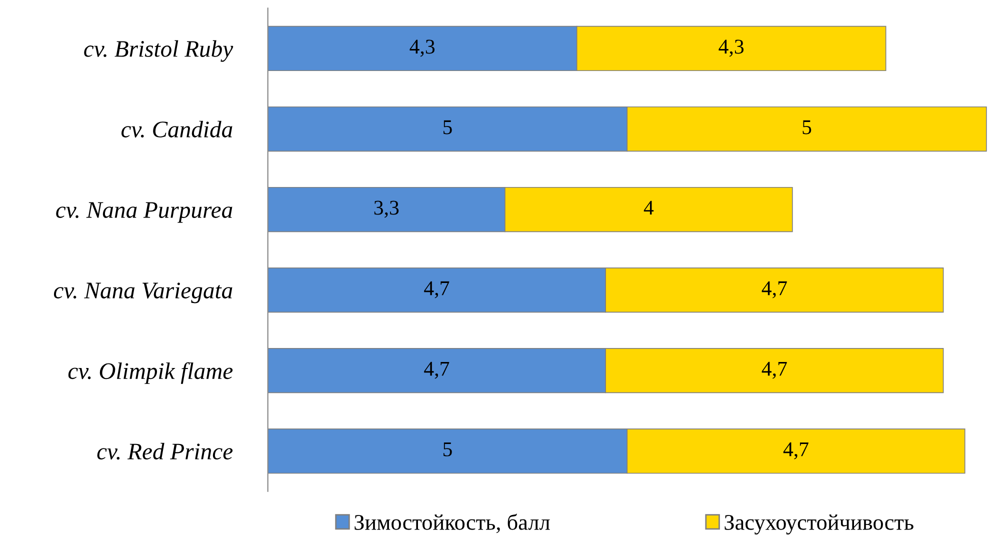 The height and width of the screenshot is (549, 992). Describe the element at coordinates (176, 129) in the screenshot. I see `y-tick-label: cv. Candida` at that location.